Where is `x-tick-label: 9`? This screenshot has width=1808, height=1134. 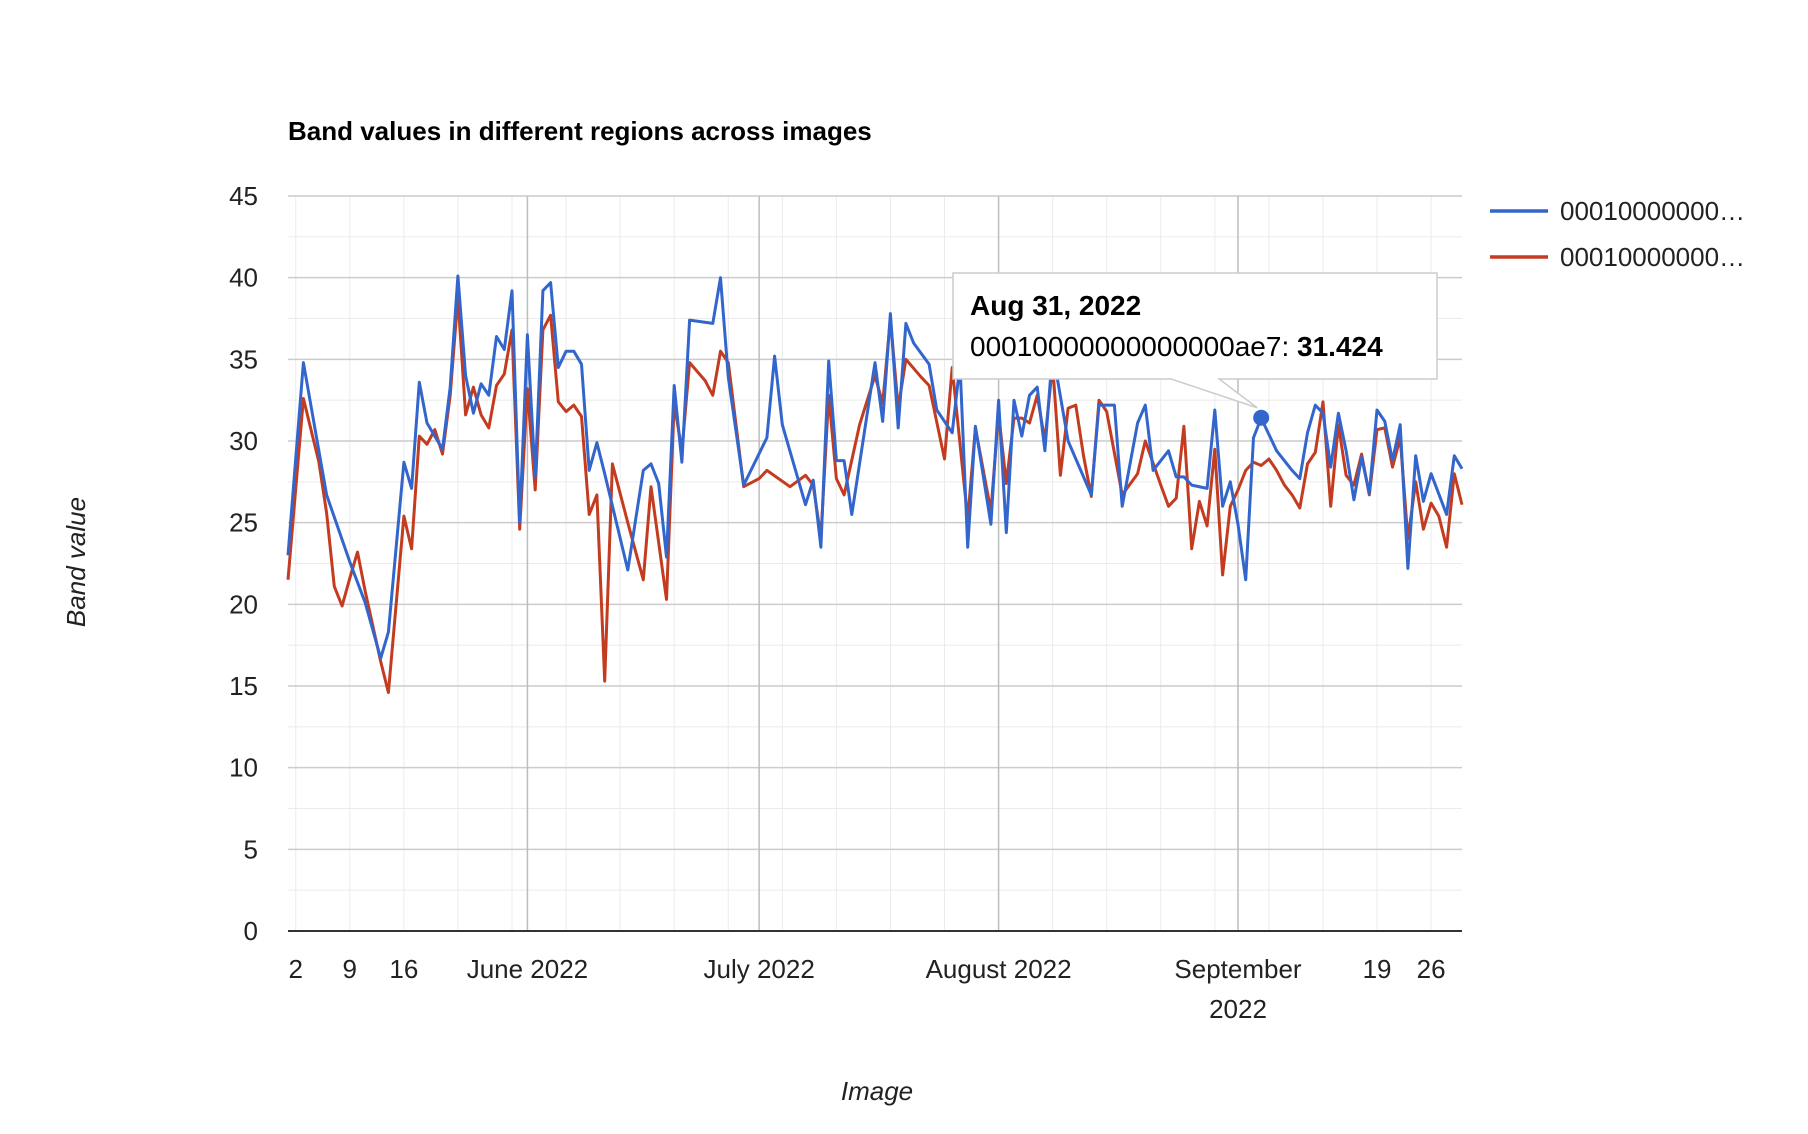 x-tick-label: 9 is located at coordinates (350, 969).